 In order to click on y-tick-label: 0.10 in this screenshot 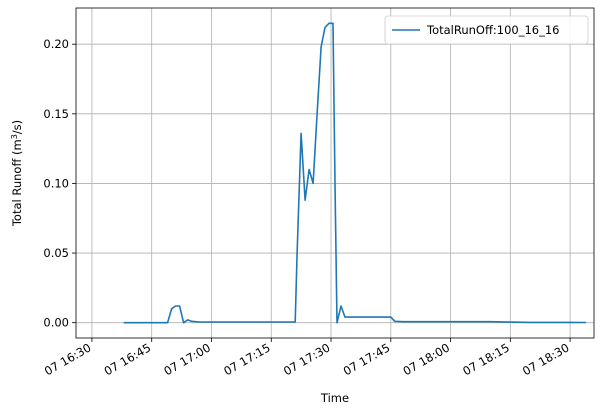, I will do `click(56, 183)`.